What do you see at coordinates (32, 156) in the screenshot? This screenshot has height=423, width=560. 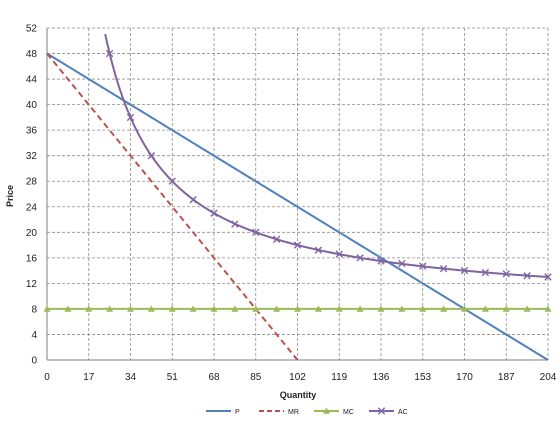 I see `y-tick-label-8: 32` at bounding box center [32, 156].